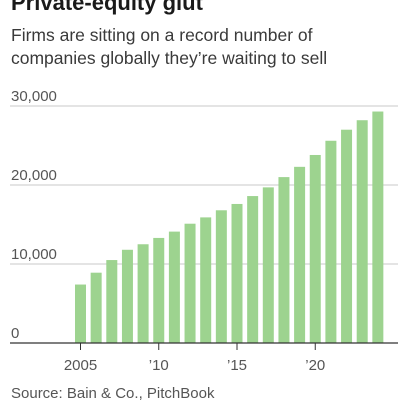  What do you see at coordinates (362, 231) in the screenshot?
I see `bar-2023` at bounding box center [362, 231].